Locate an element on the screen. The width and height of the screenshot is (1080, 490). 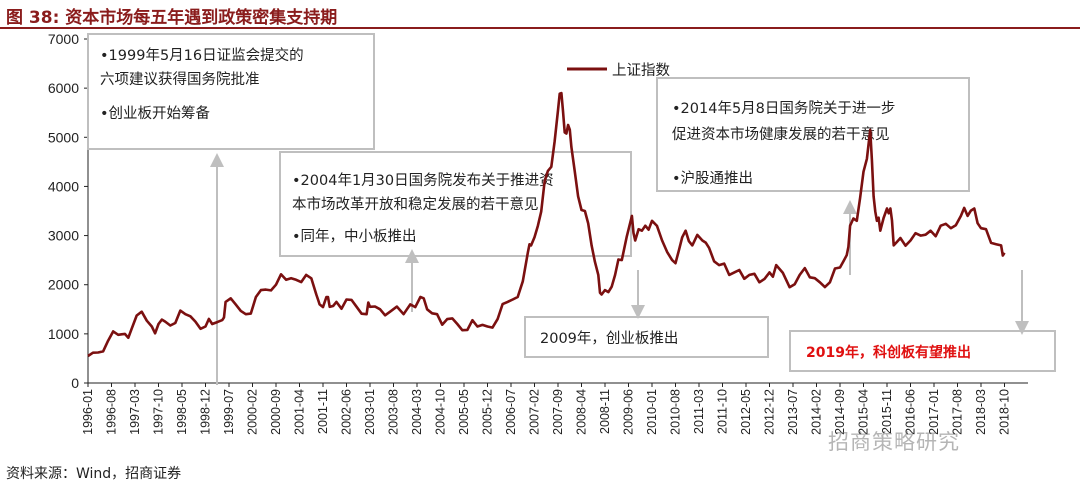
x-tick-label: 2003-01 is located at coordinates (370, 412).